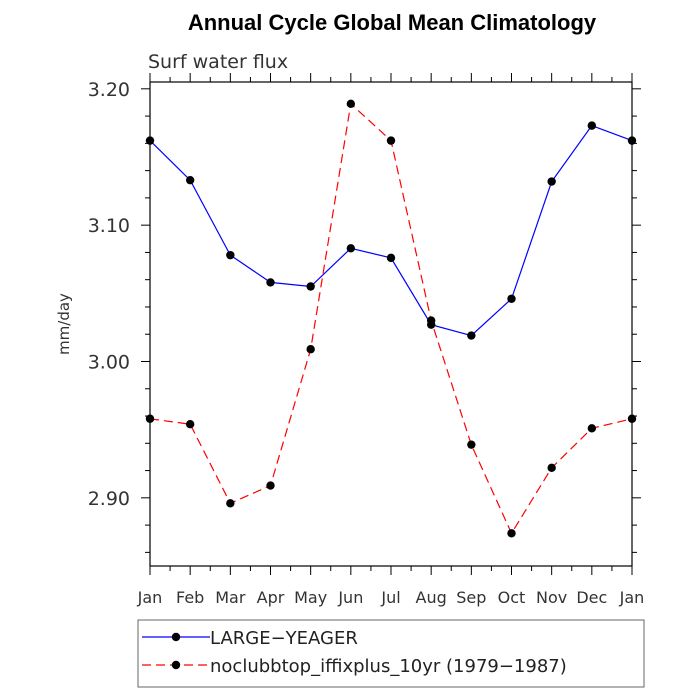 This screenshot has width=700, height=700. I want to click on x-tick-label: Jun, so click(350, 597).